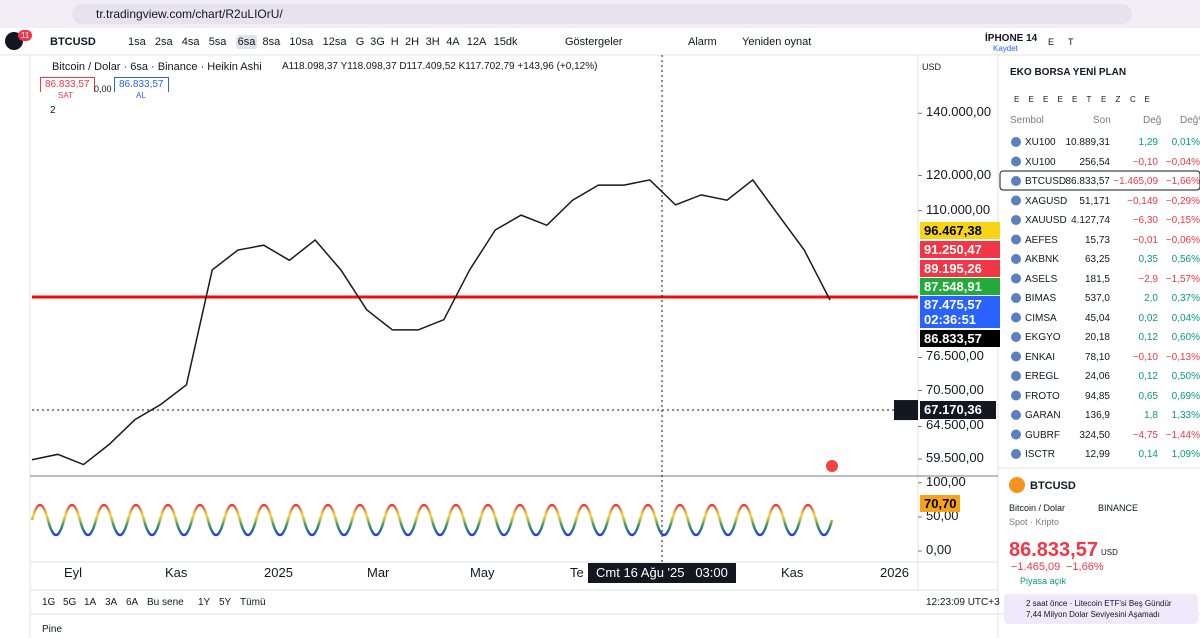 The image size is (1200, 638). What do you see at coordinates (1088, 142) in the screenshot?
I see `row-last: 10.889,31` at bounding box center [1088, 142].